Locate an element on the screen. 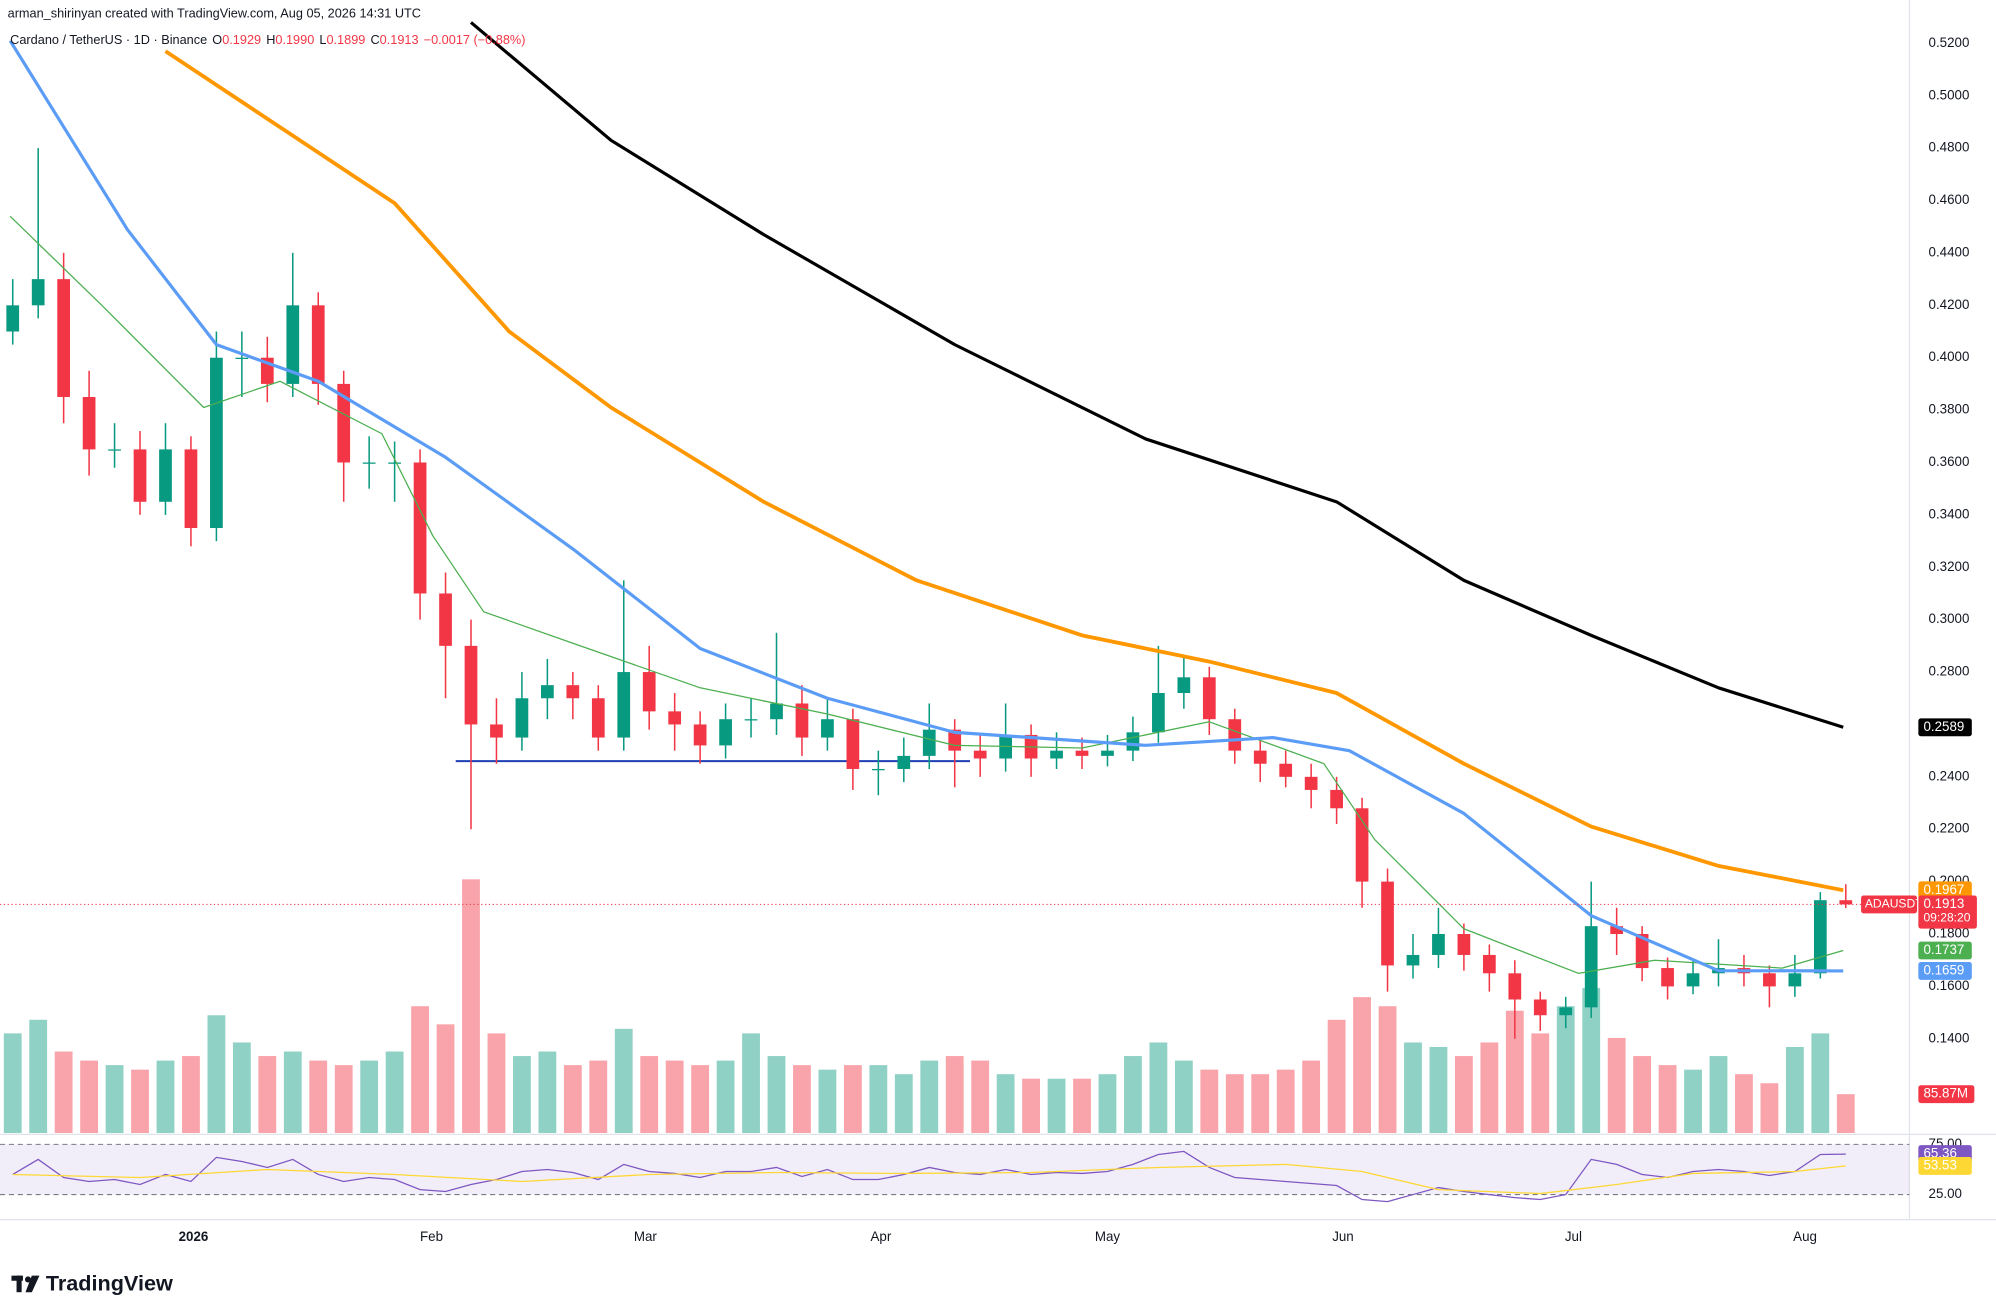  ohlc-value: 0.1929 is located at coordinates (241, 39).